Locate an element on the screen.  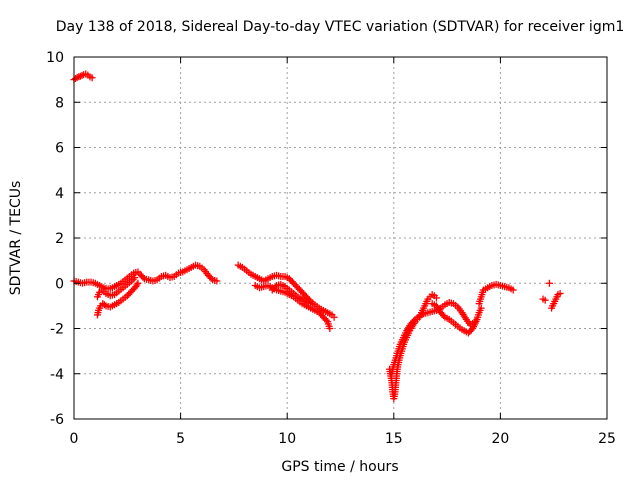
y-tick-label: 10 is located at coordinates (55, 58).